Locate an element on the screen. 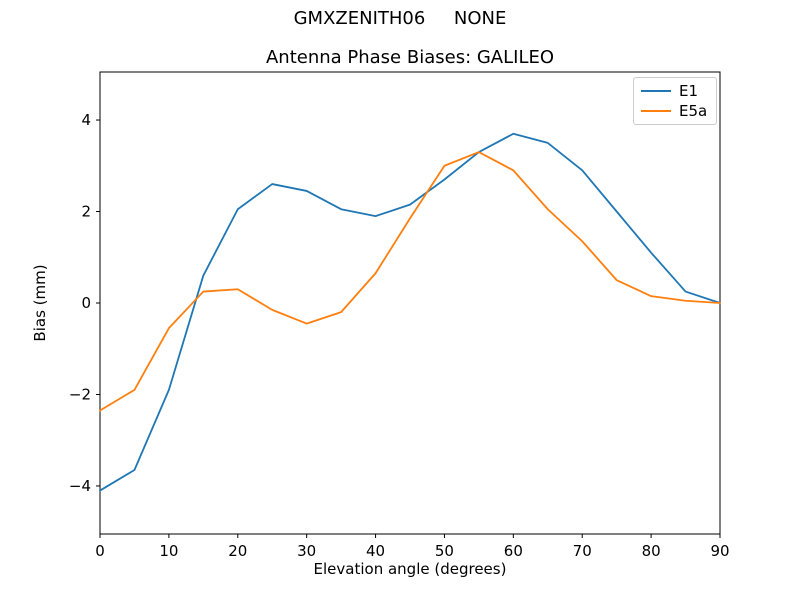  figure-suptitle: GMXZENITH06 NONE is located at coordinates (400, 18).